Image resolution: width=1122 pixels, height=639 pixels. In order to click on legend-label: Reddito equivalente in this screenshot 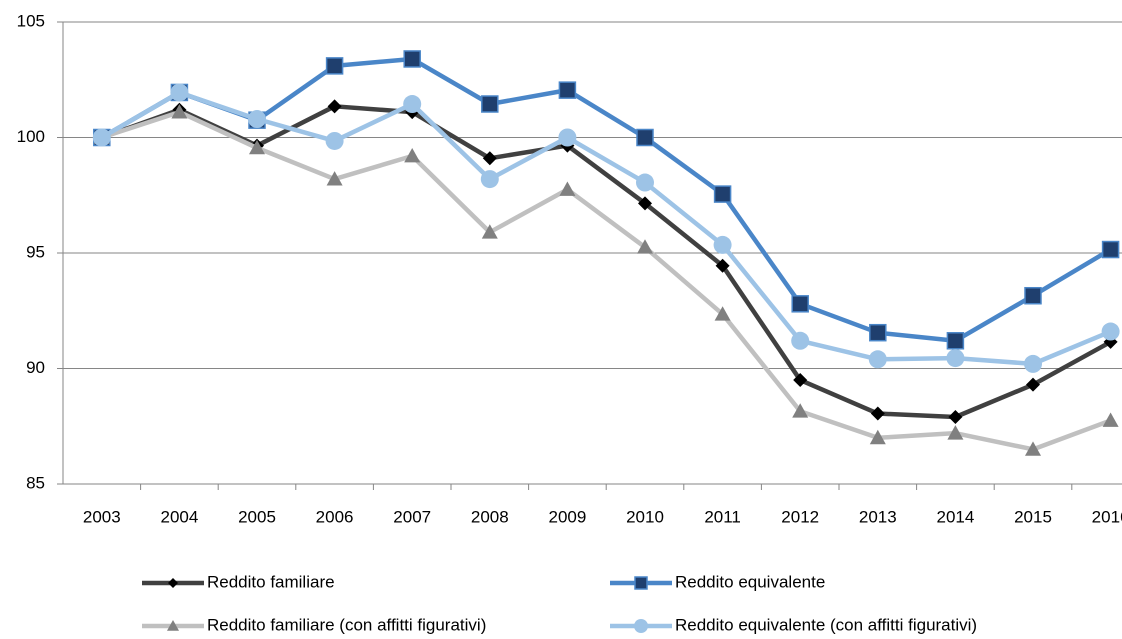, I will do `click(750, 581)`.